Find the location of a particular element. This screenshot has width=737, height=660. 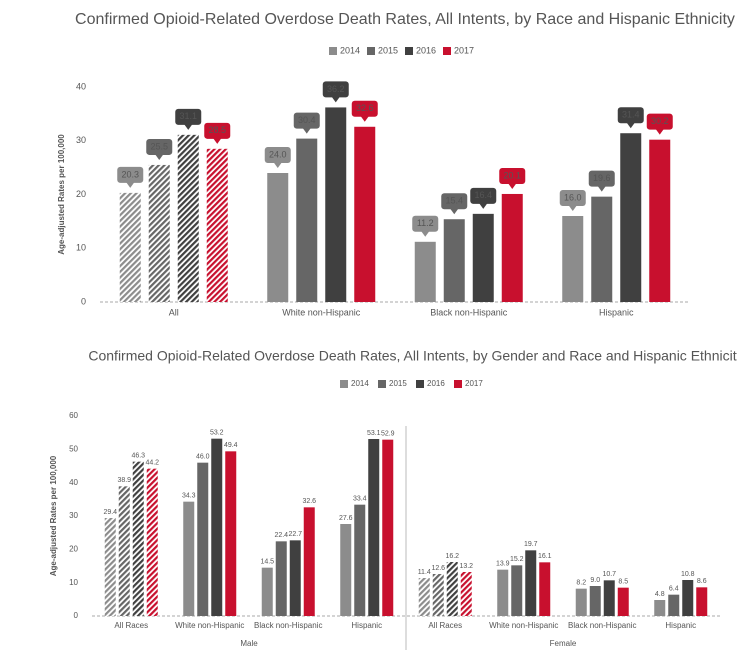

data-label: 30.2 is located at coordinates (660, 121).